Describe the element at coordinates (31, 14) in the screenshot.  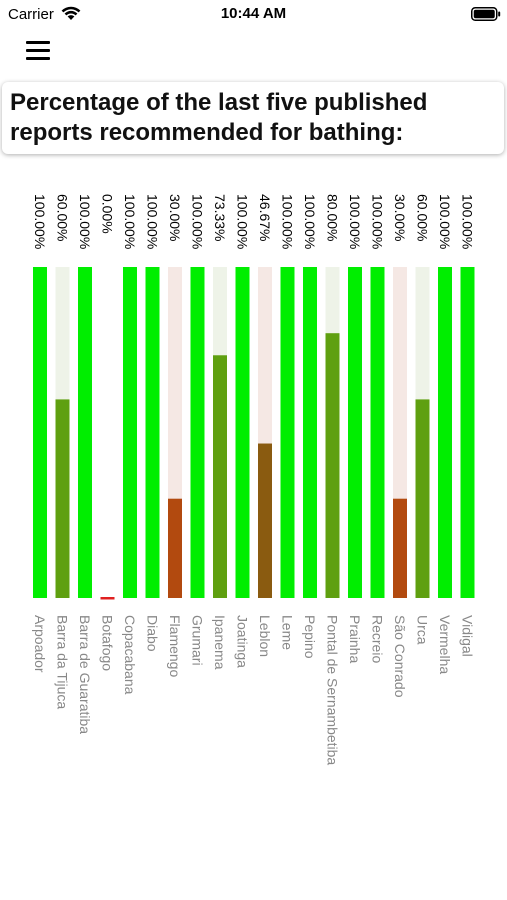
I see `carrier-label: Carrier` at that location.